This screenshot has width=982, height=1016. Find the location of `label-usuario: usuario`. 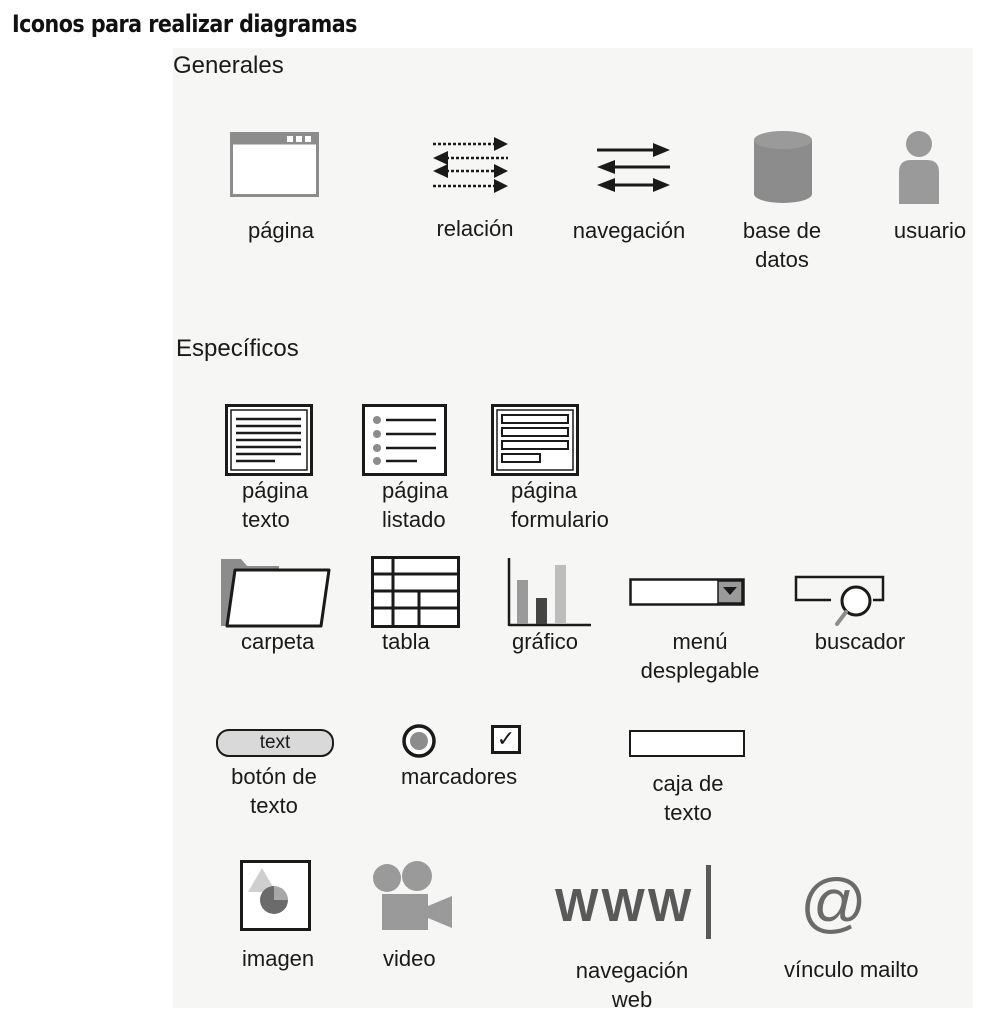

label-usuario: usuario is located at coordinates (930, 230).